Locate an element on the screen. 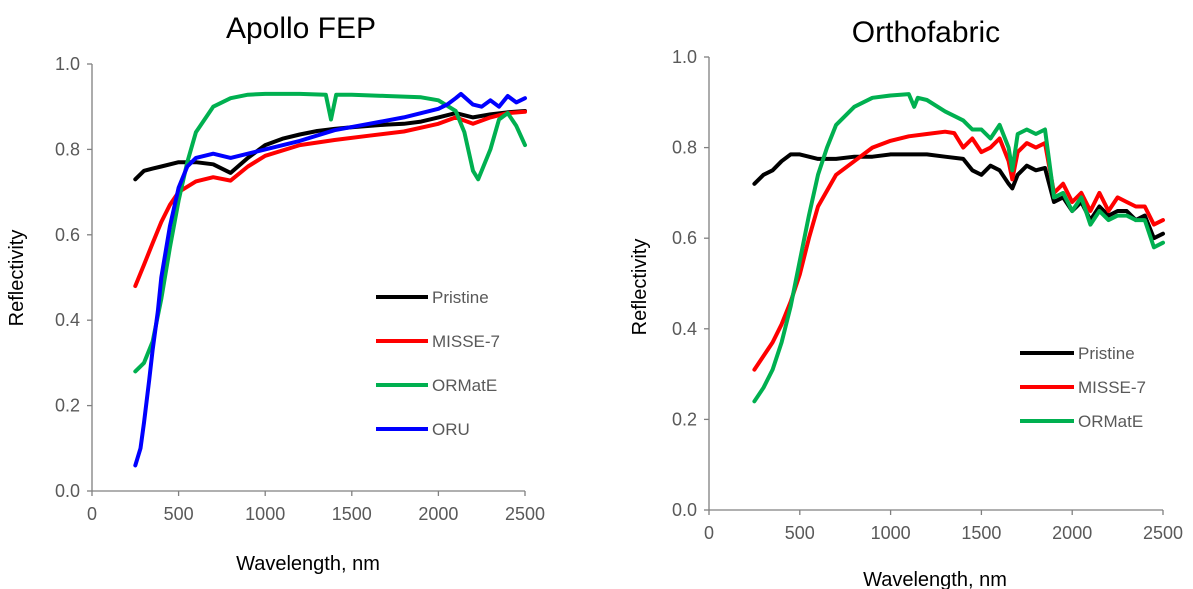 Image resolution: width=1193 pixels, height=589 pixels. chart-title: Orthofabric is located at coordinates (926, 32).